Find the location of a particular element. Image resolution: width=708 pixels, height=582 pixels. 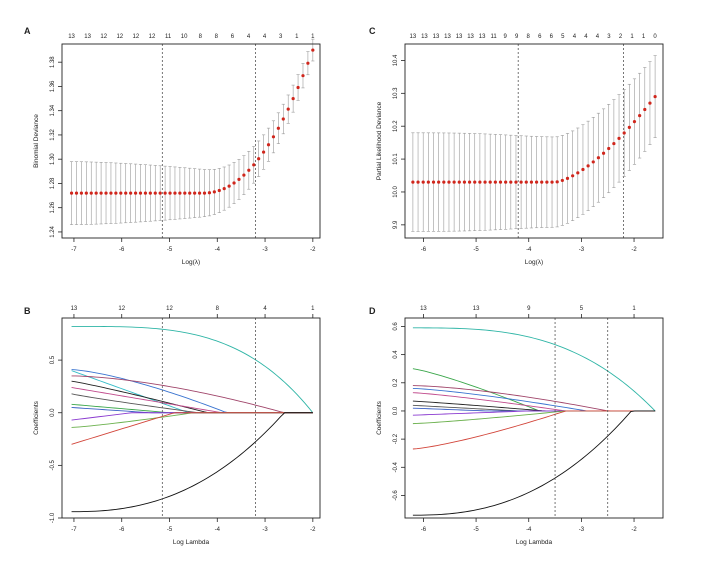

y-tick-label: 9.9 is located at coordinates (396, 224).